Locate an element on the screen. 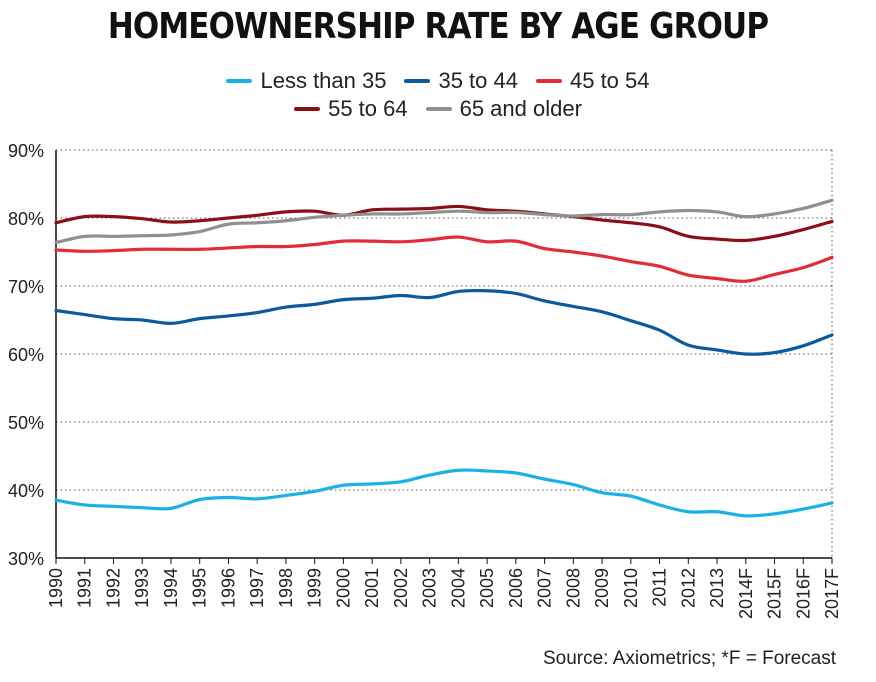 Image resolution: width=876 pixels, height=682 pixels. x-tick-label: 1997 is located at coordinates (257, 588).